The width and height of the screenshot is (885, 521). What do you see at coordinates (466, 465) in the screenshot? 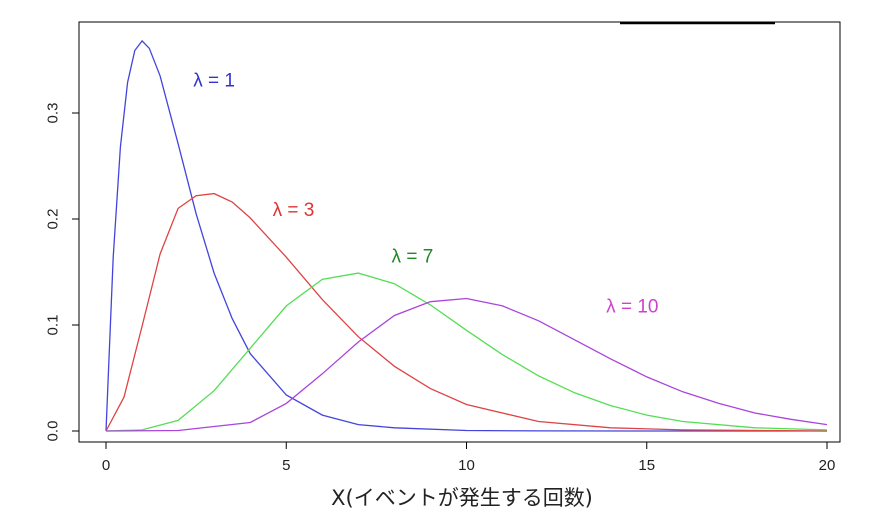
I see `x-tick-label: 10` at bounding box center [466, 465].